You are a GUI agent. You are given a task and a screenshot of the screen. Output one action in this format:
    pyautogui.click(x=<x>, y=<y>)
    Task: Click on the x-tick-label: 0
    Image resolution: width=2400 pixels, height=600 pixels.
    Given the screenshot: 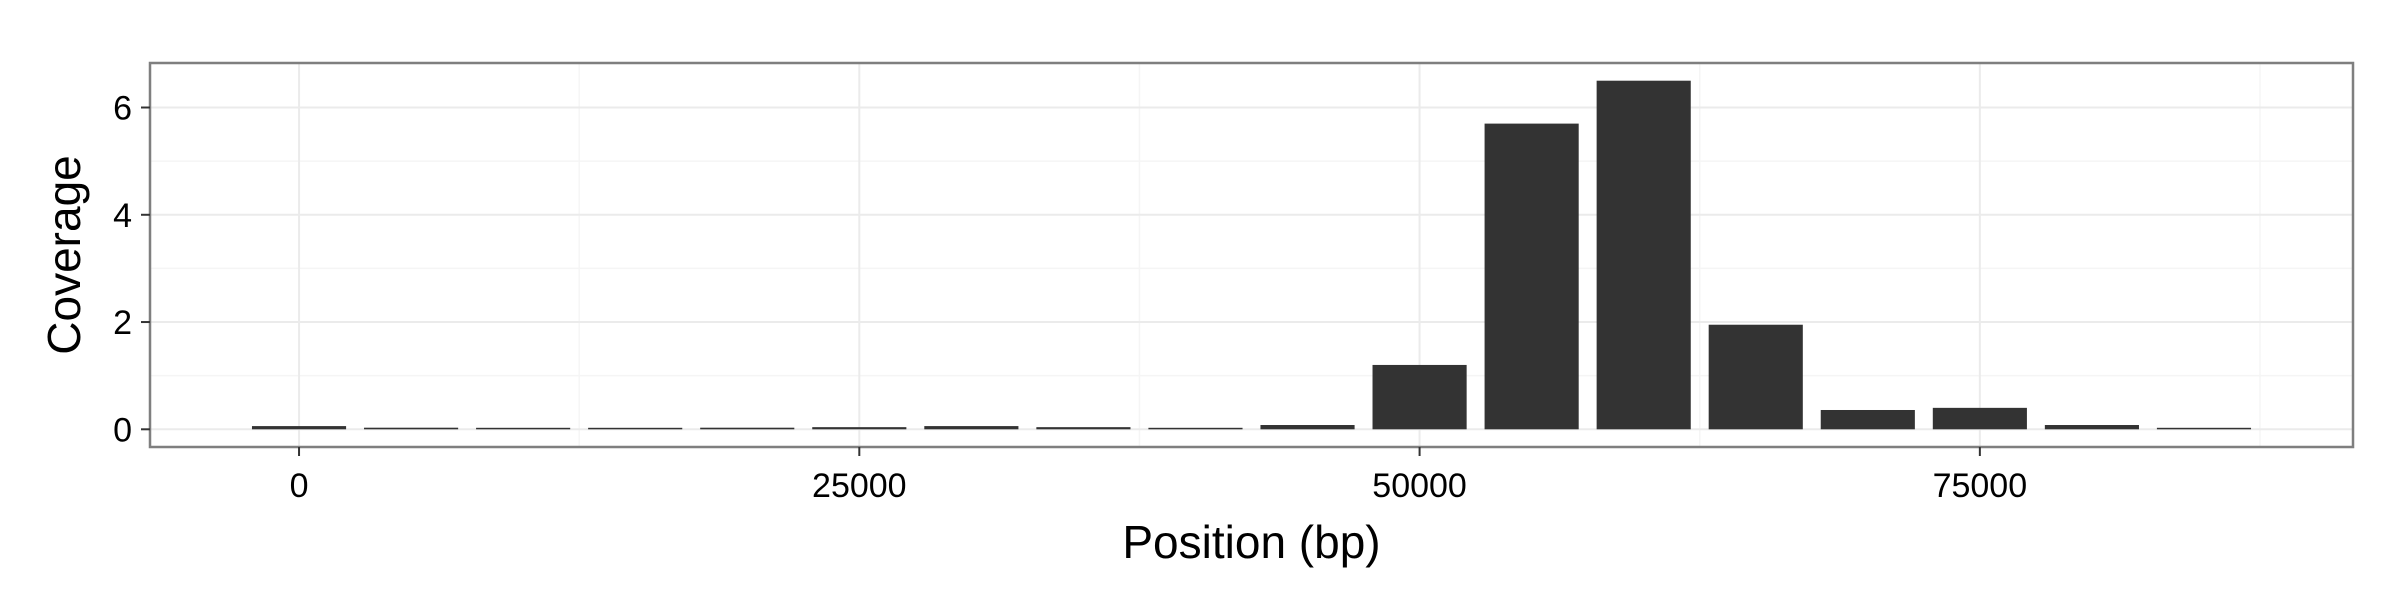 What is the action you would take?
    pyautogui.click(x=299, y=486)
    